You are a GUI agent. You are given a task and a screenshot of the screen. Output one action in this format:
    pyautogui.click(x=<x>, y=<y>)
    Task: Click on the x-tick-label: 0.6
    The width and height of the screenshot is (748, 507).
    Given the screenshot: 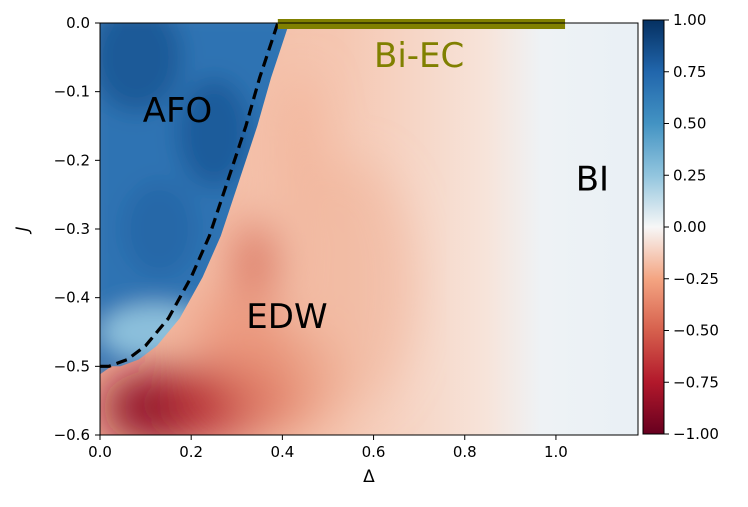 What is the action you would take?
    pyautogui.click(x=374, y=452)
    